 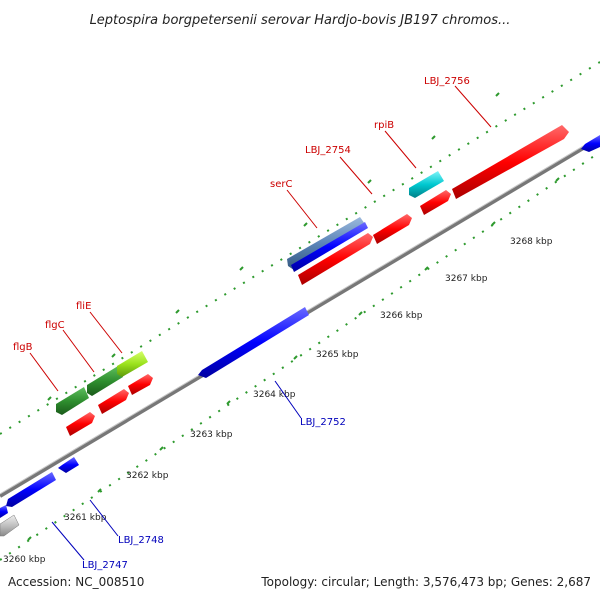 What do you see at coordinates (83, 306) in the screenshot?
I see `label-flie: fliE` at bounding box center [83, 306].